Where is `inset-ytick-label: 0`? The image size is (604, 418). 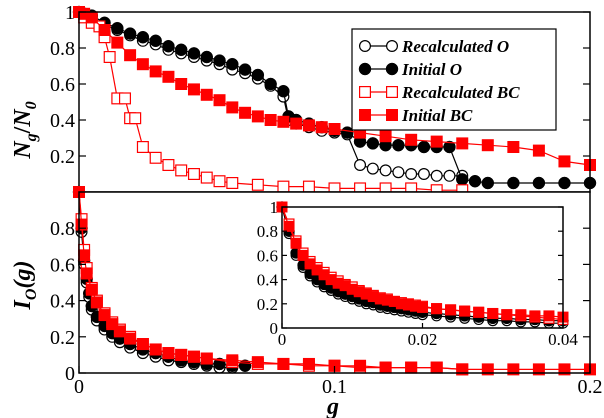
inset-ytick-label: 0 is located at coordinates (274, 328).